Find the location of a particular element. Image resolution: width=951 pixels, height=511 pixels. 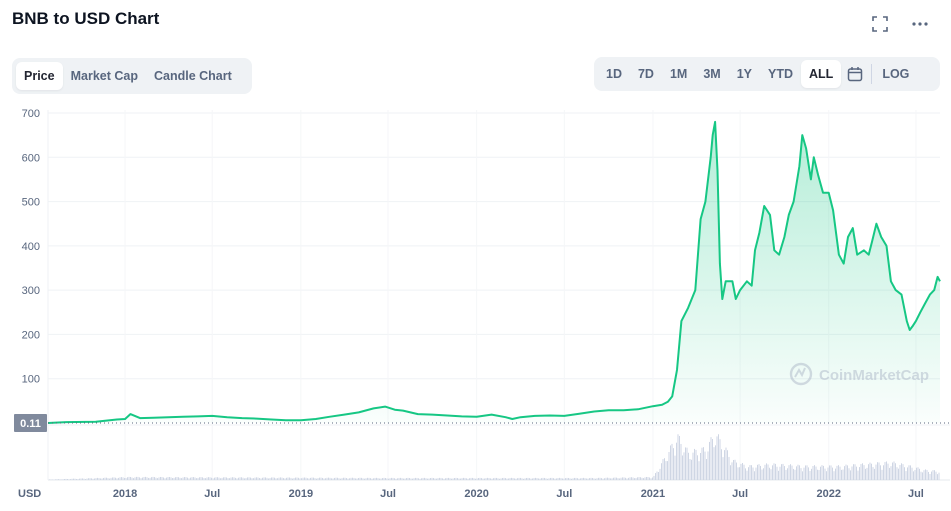

range-ytd: YTD is located at coordinates (781, 74).